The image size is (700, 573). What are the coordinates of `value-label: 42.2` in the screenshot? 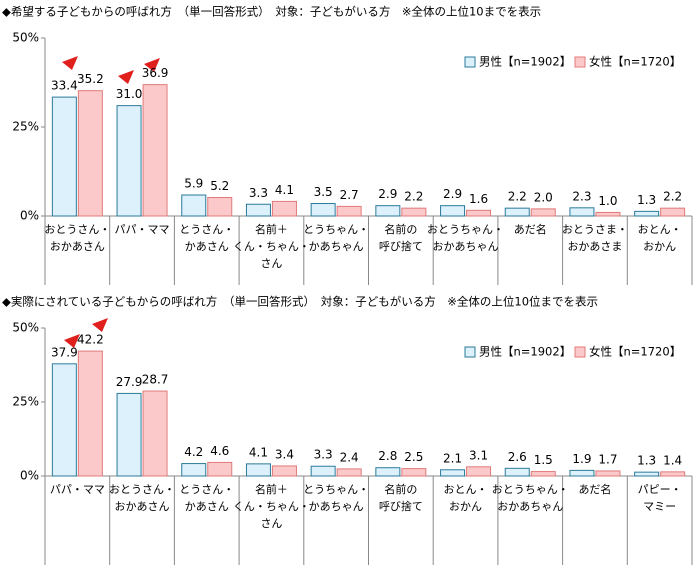 It's located at (90, 340).